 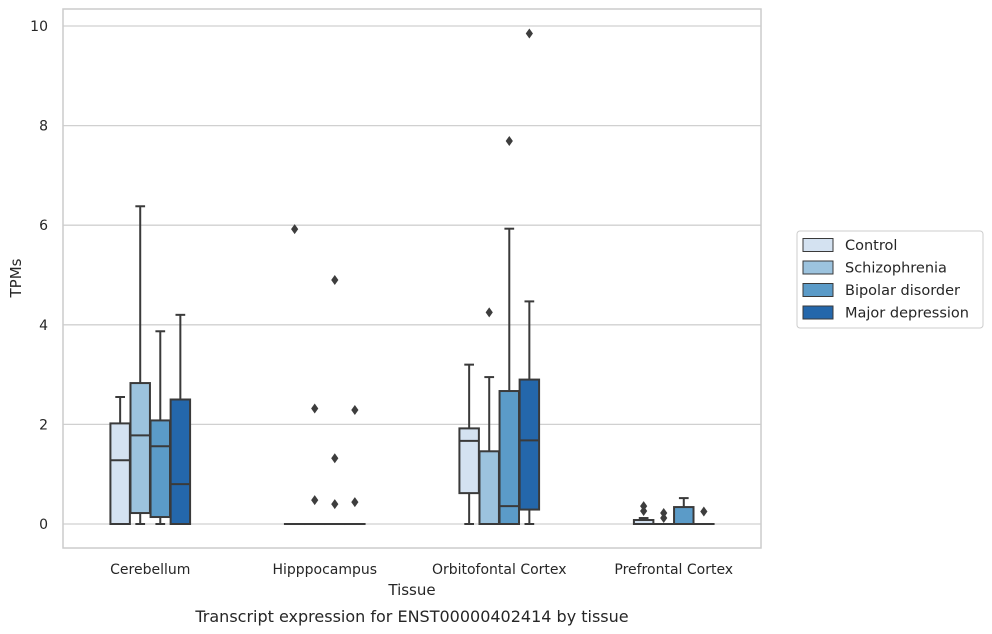 I want to click on x-tick-label: Cerebellum, so click(x=150, y=570).